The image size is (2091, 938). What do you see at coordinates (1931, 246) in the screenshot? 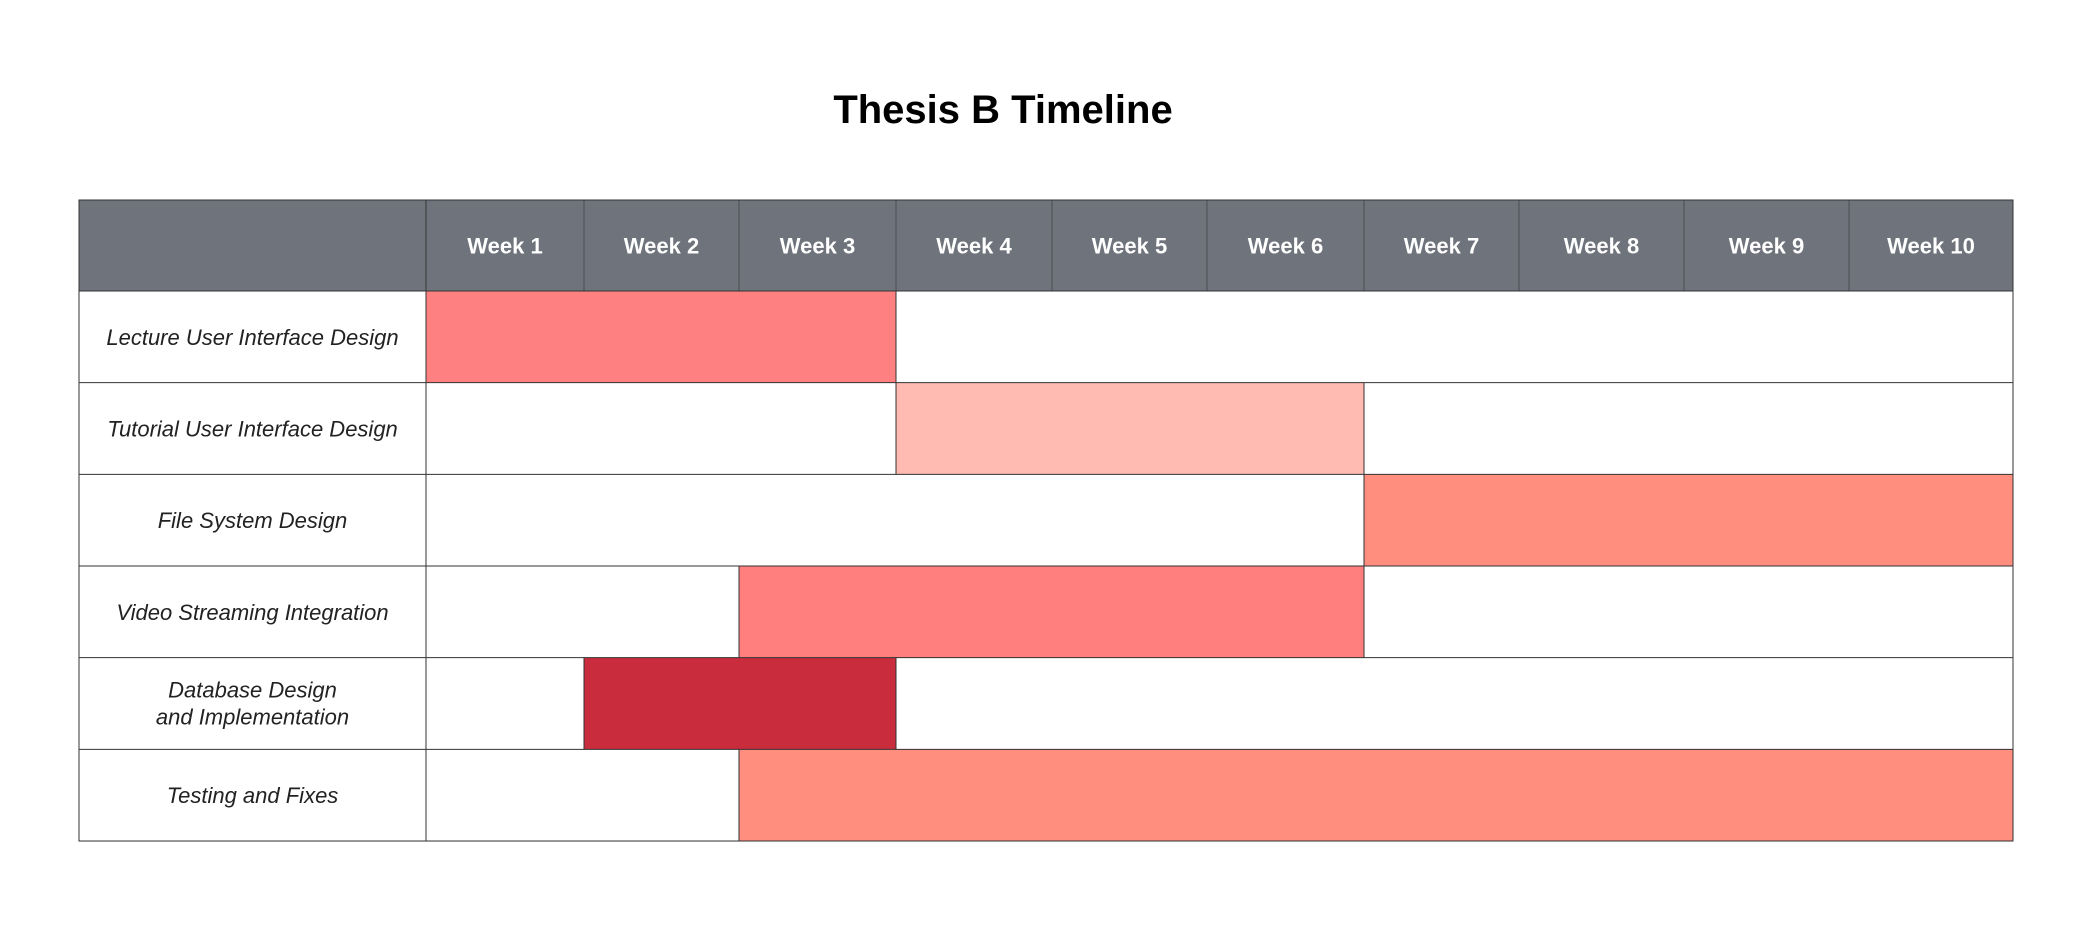
I see `week-label: Week 10` at bounding box center [1931, 246].